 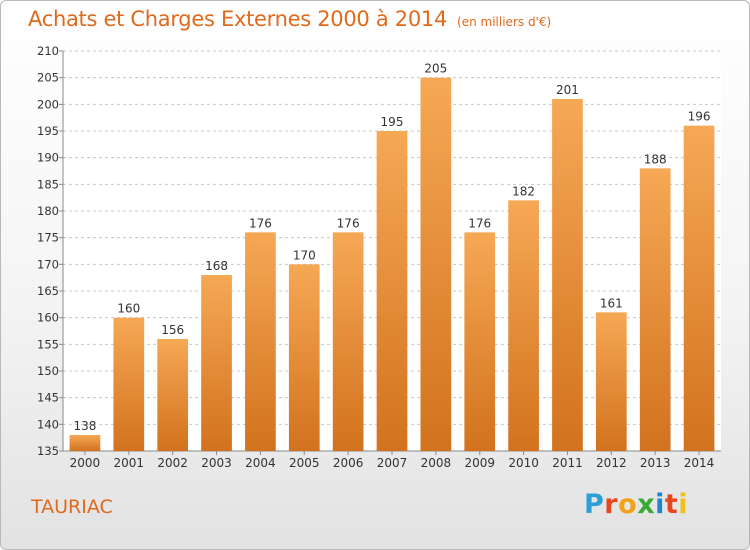 What do you see at coordinates (48, 291) in the screenshot?
I see `y-tick-label: 165` at bounding box center [48, 291].